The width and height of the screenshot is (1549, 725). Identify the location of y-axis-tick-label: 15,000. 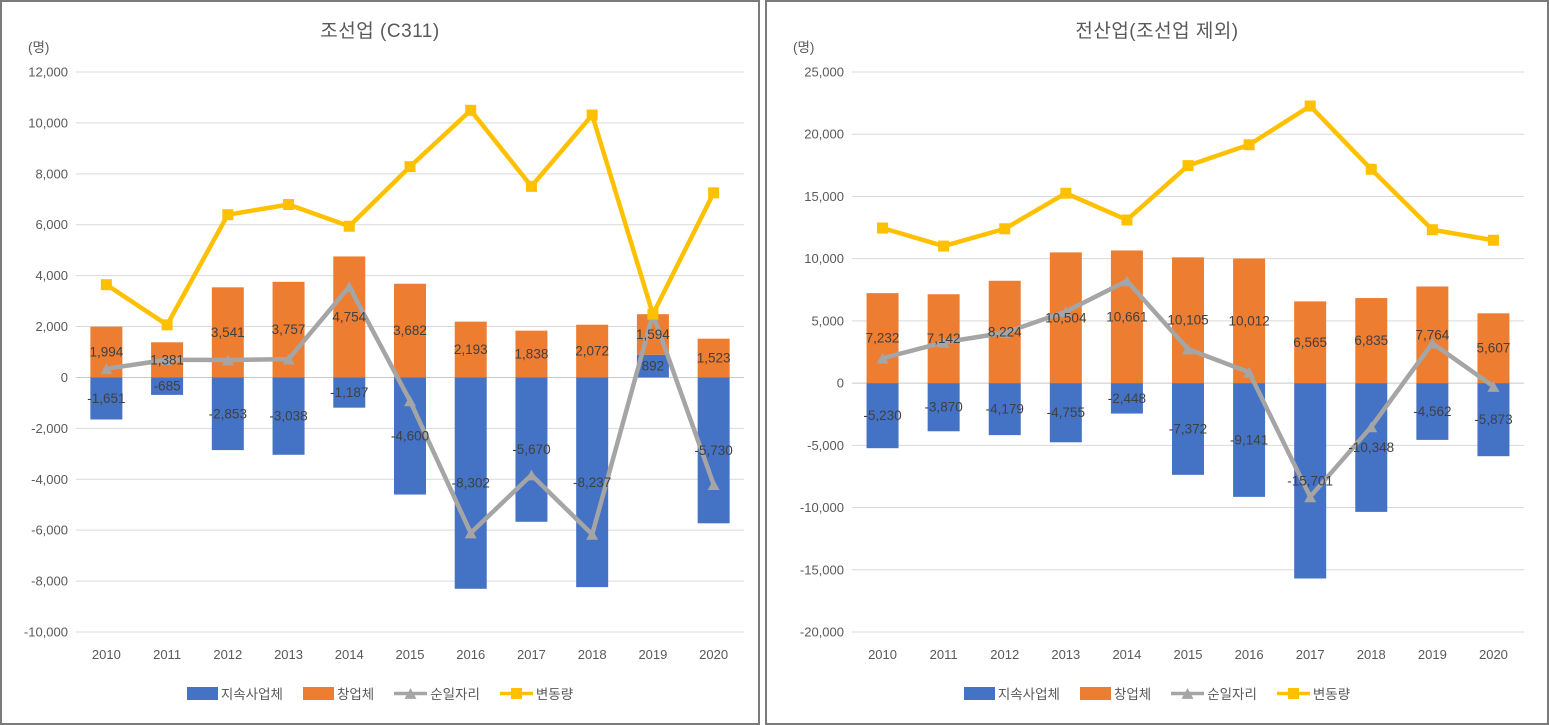
(824, 196).